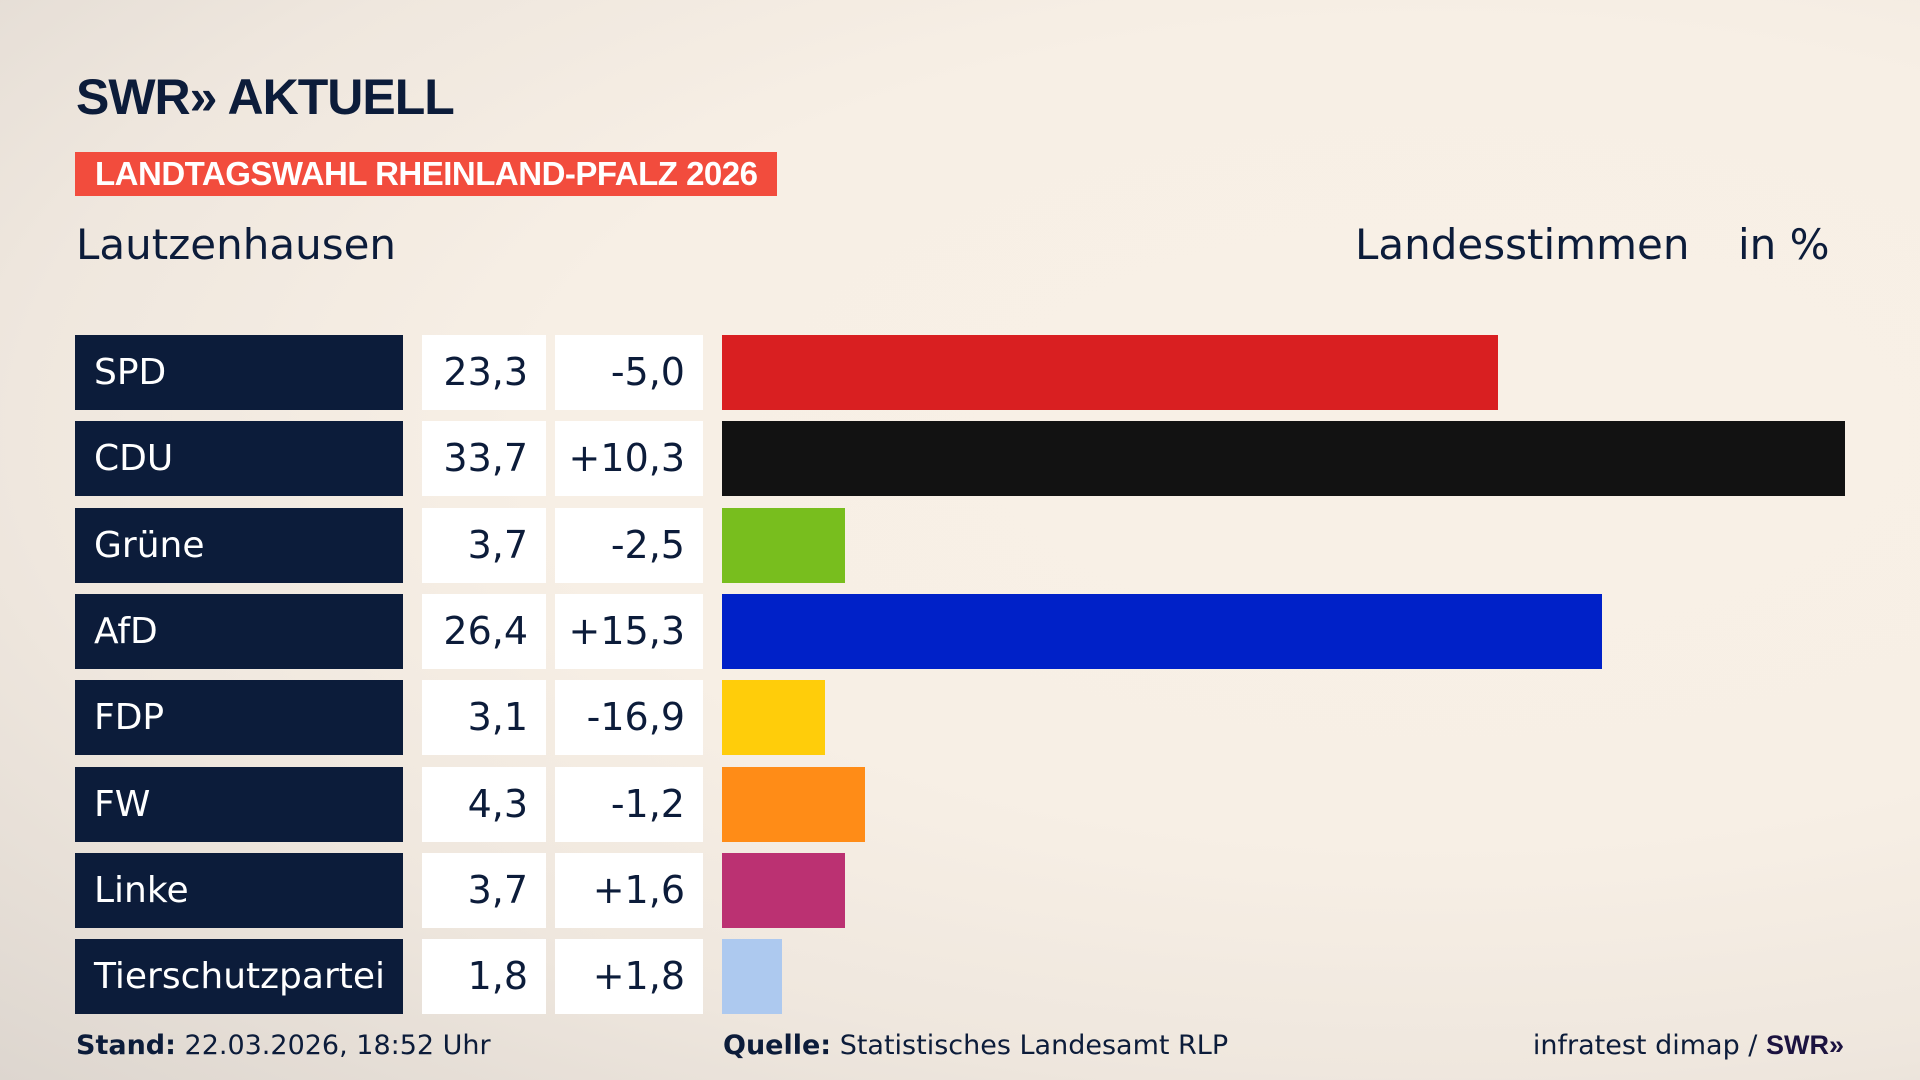  Describe the element at coordinates (629, 631) in the screenshot. I see `diff-label: +15,3` at that location.